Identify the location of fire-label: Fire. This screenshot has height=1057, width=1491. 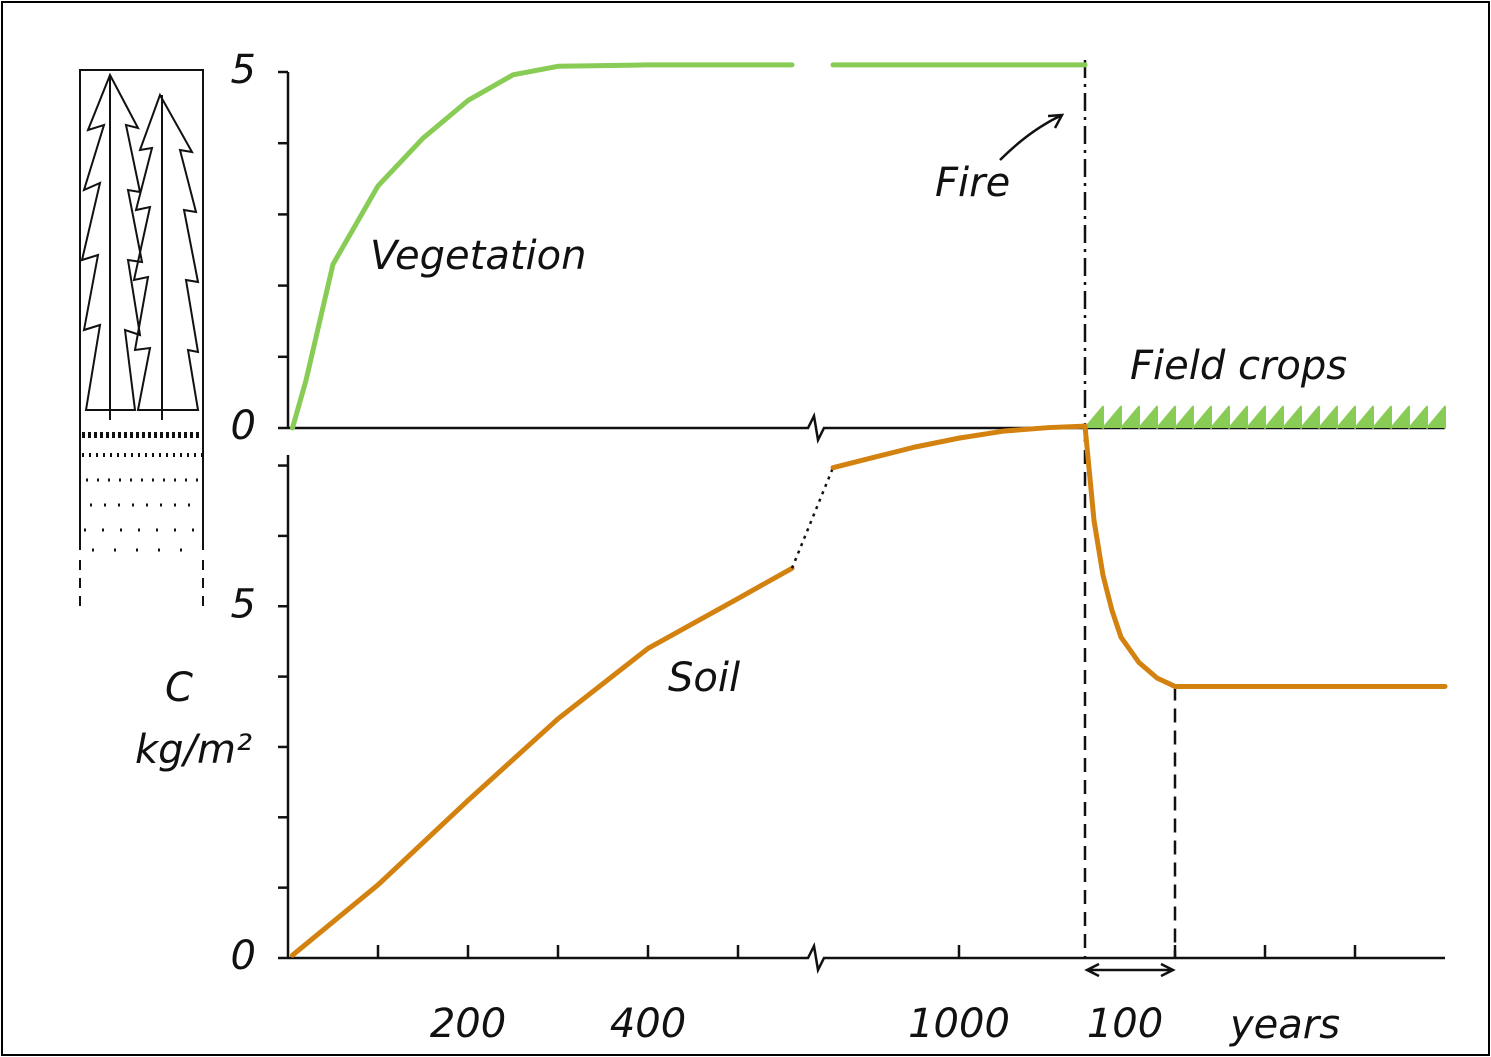
(972, 183).